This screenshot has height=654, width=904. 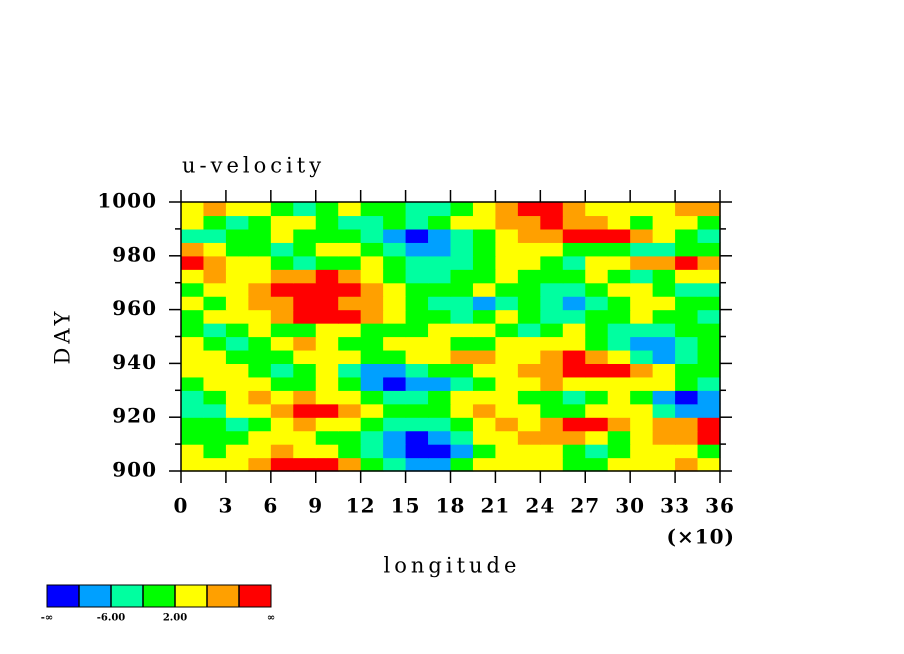 I want to click on y-tick-label: 960, so click(x=134, y=308).